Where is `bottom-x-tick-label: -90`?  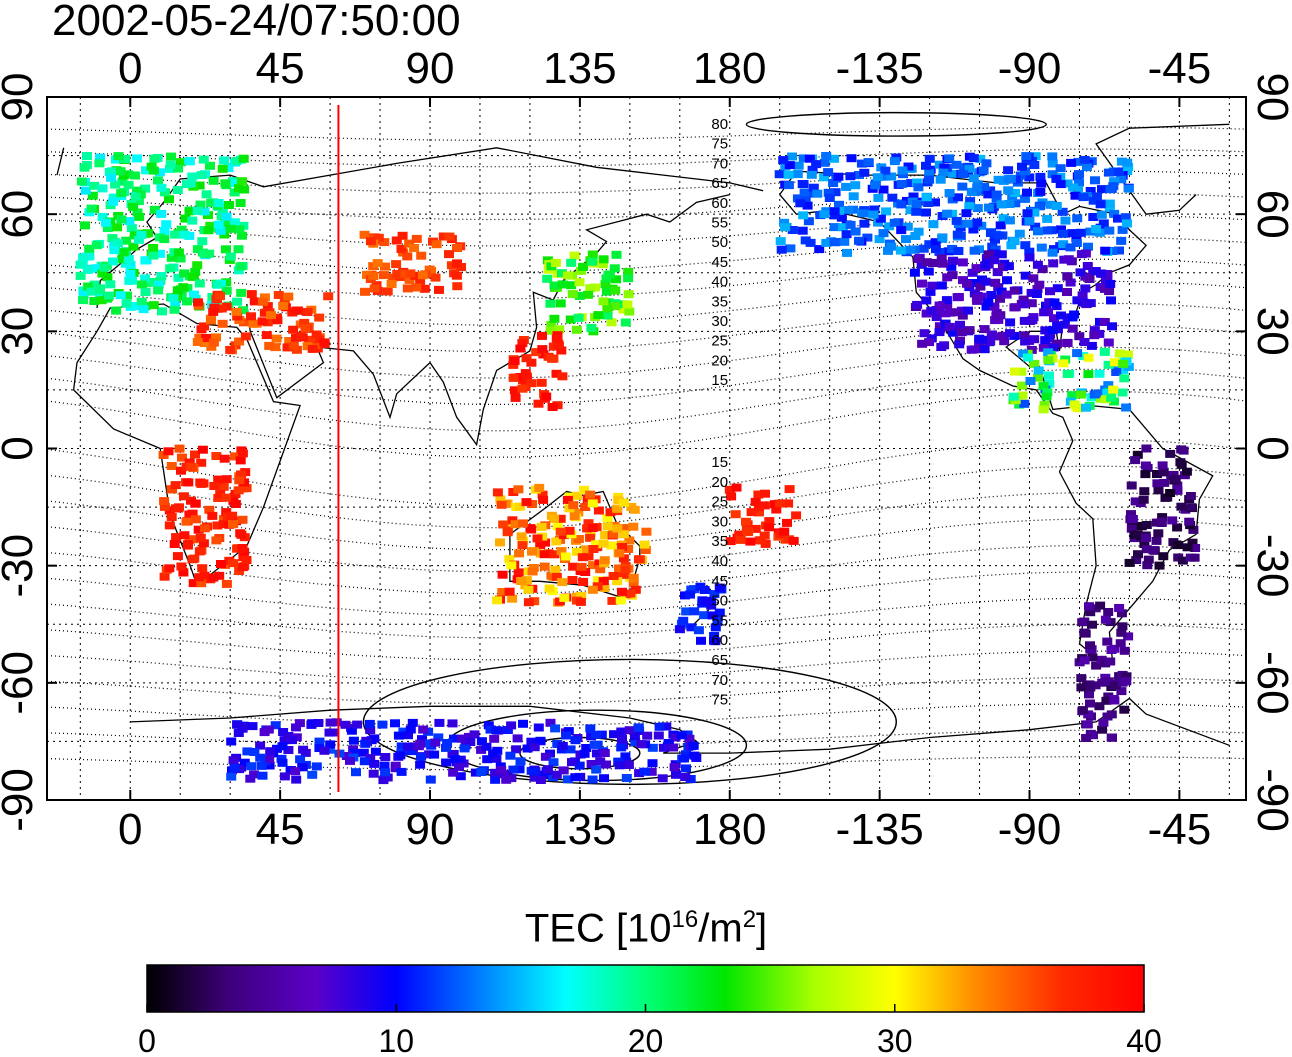 bottom-x-tick-label: -90 is located at coordinates (1030, 829).